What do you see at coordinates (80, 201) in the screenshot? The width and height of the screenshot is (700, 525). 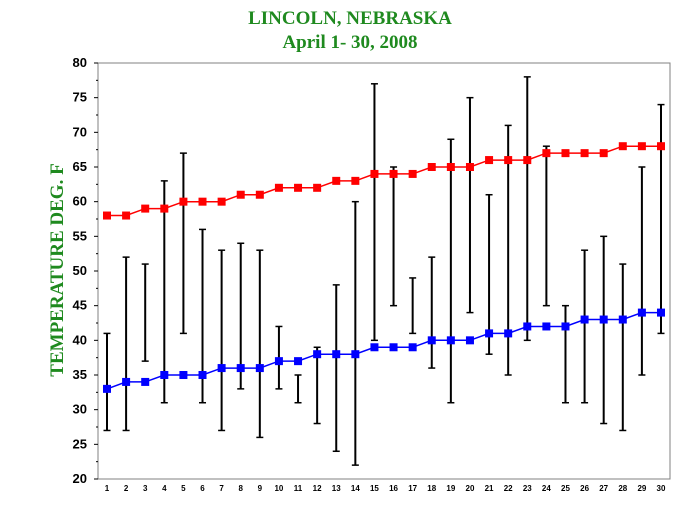 I see `y-tick-label: 60` at bounding box center [80, 201].